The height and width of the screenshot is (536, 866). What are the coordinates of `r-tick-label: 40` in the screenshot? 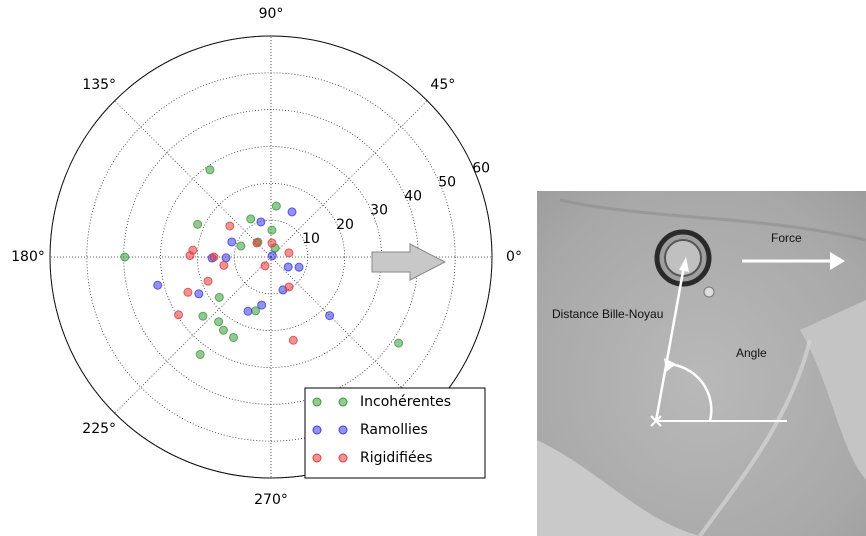 It's located at (413, 197).